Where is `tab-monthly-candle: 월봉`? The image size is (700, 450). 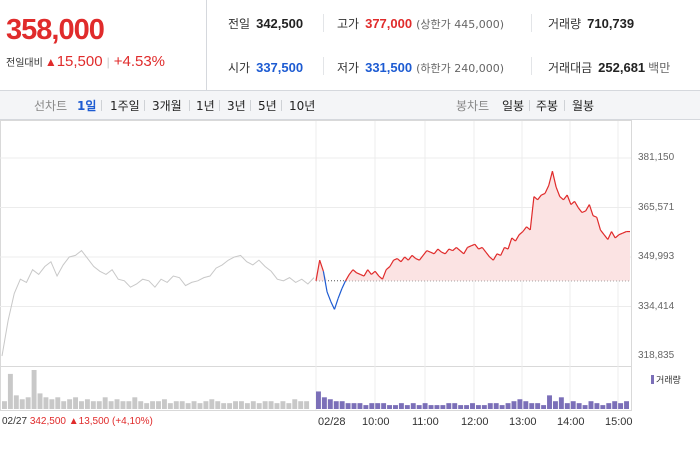
tab-monthly-candle: 월봉 is located at coordinates (583, 106).